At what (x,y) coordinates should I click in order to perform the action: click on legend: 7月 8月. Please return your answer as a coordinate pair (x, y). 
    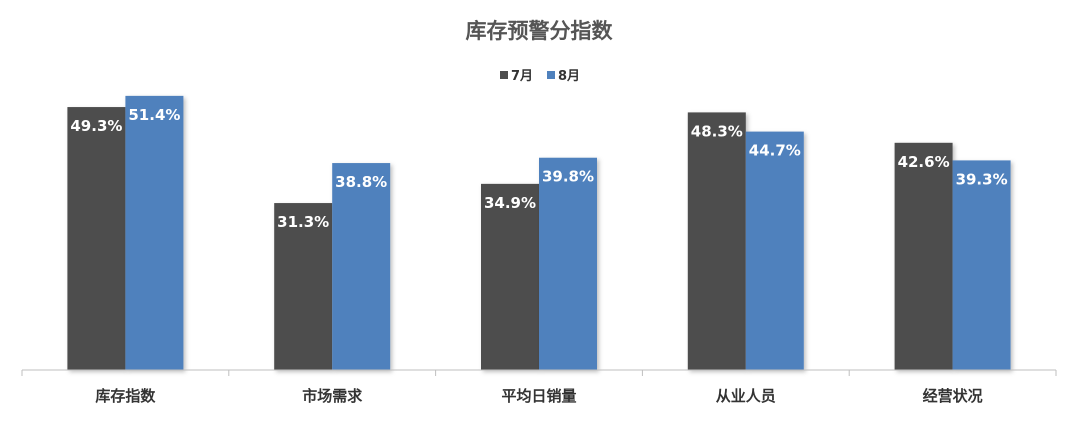
    Looking at the image, I should click on (540, 76).